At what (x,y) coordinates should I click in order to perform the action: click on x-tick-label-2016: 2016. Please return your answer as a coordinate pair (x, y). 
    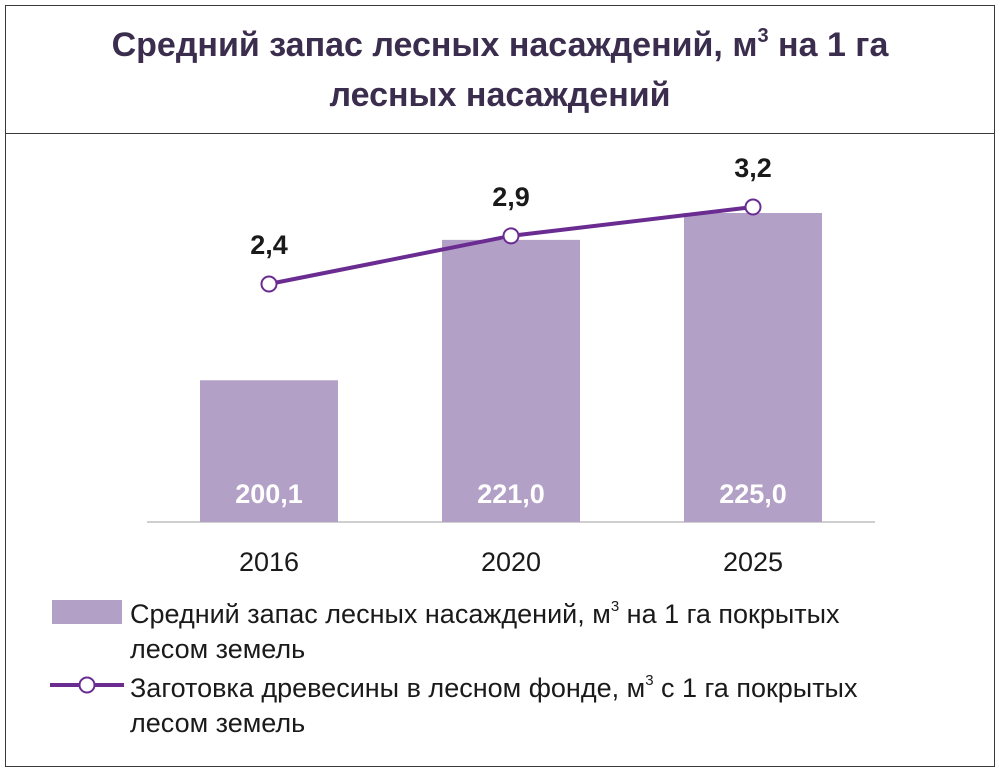
    Looking at the image, I should click on (269, 562).